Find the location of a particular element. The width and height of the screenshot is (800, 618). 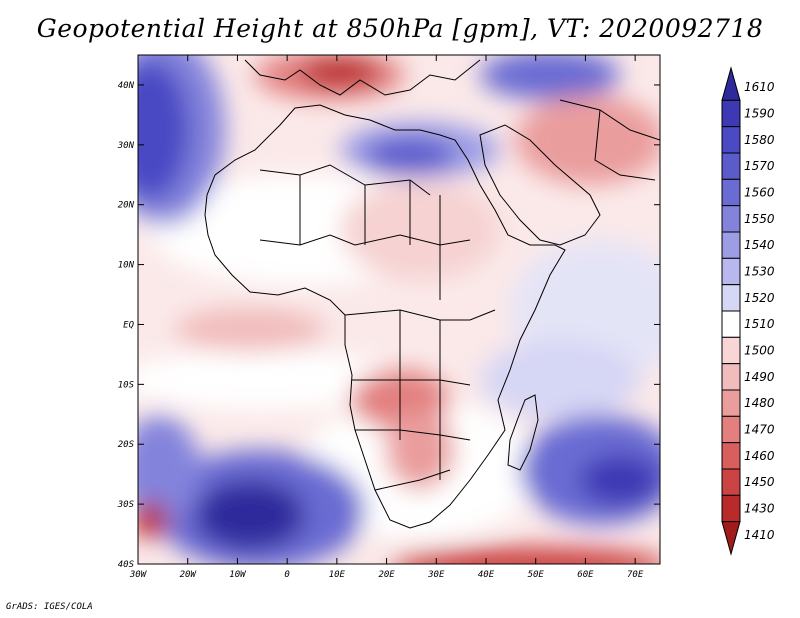

colorbar-label: 1530 is located at coordinates (759, 272).